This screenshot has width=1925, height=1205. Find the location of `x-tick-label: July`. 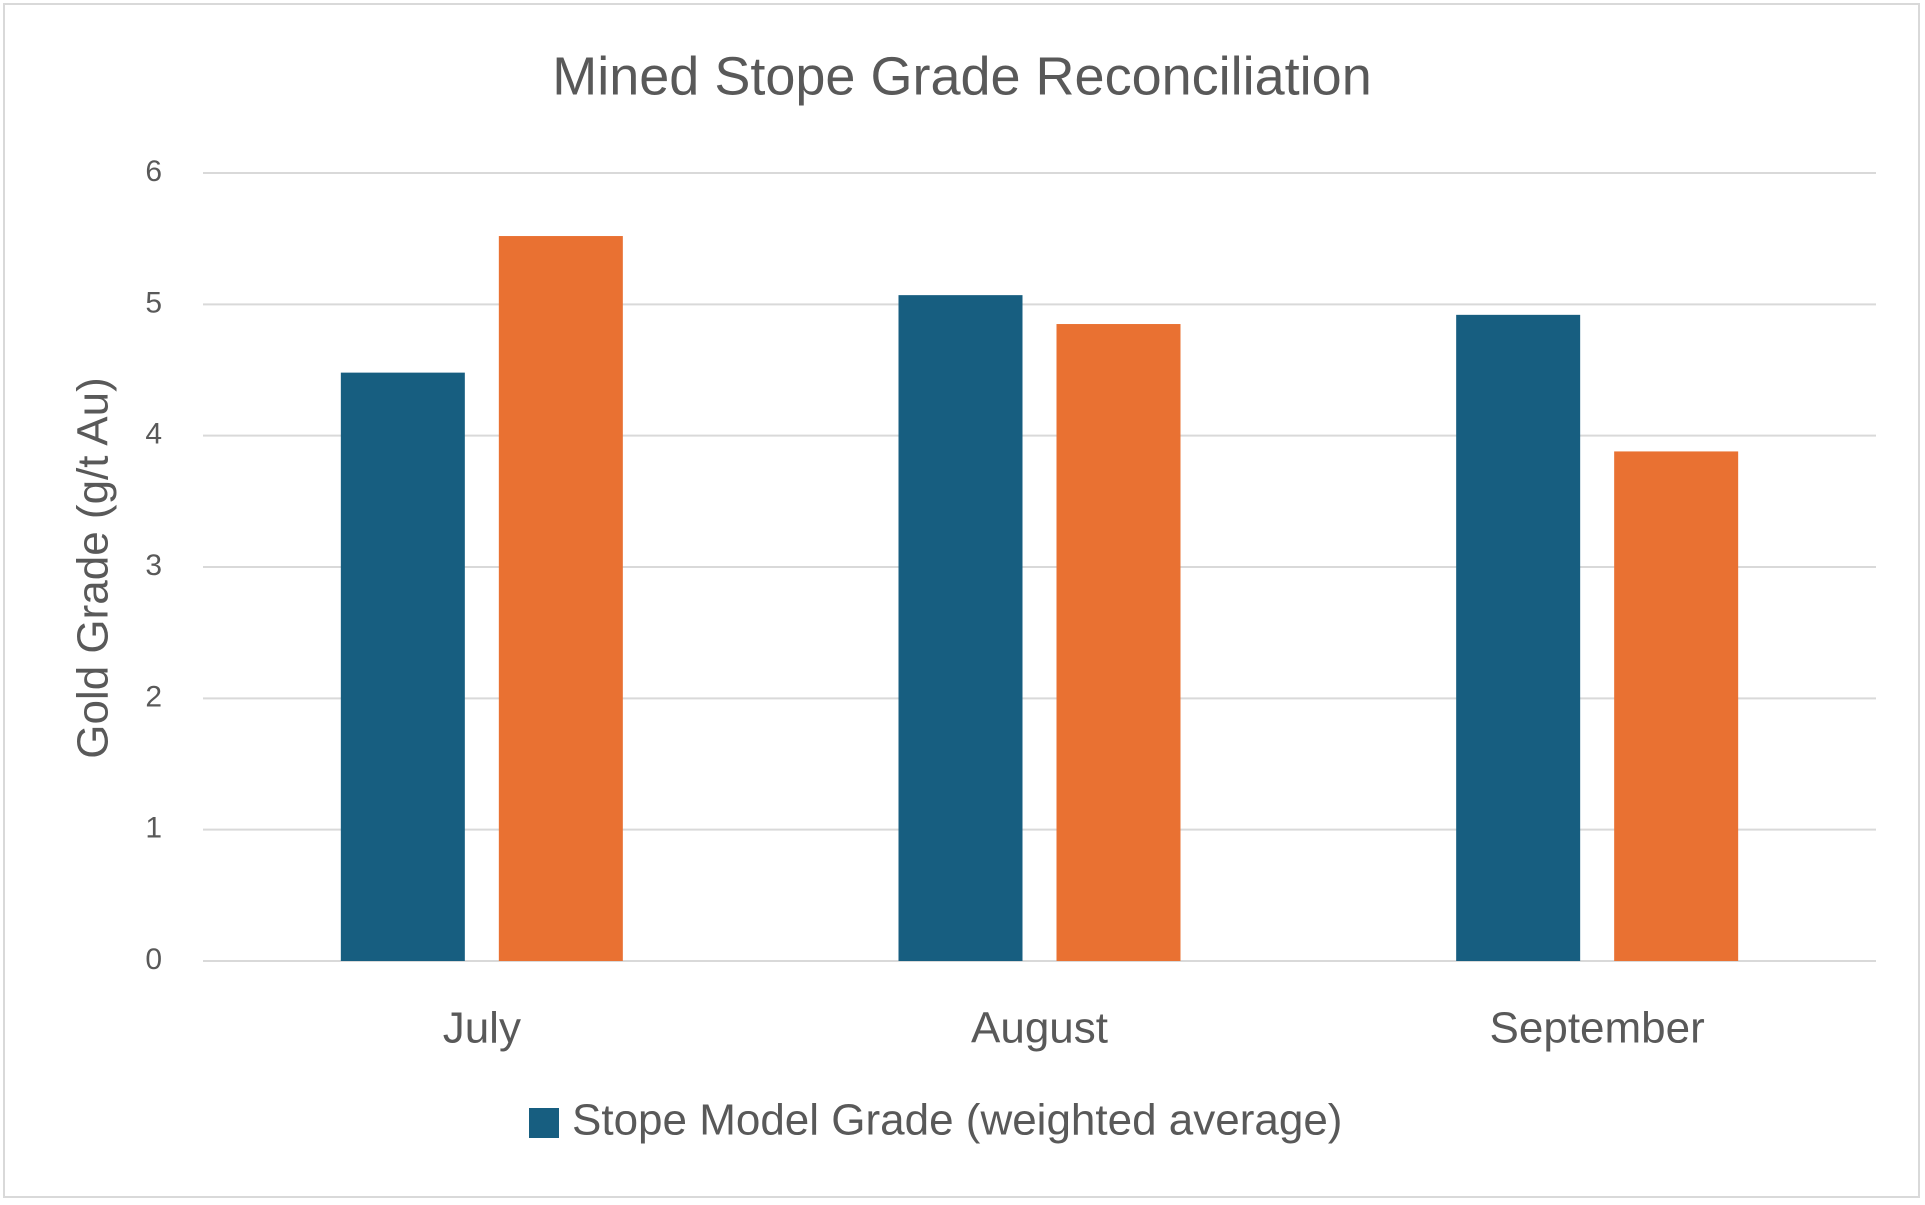

x-tick-label: July is located at coordinates (482, 1028).